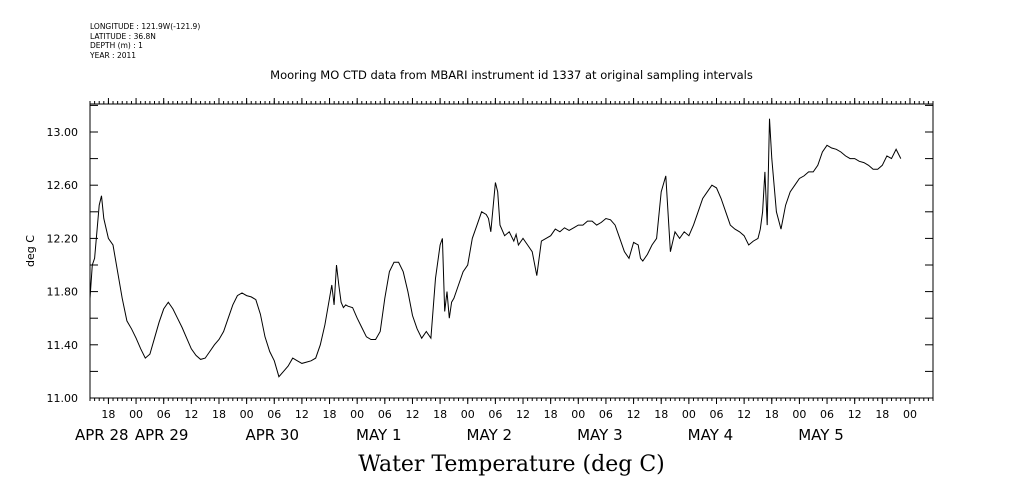 This screenshot has height=504, width=1009. I want to click on y-axis-label: deg C, so click(30, 251).